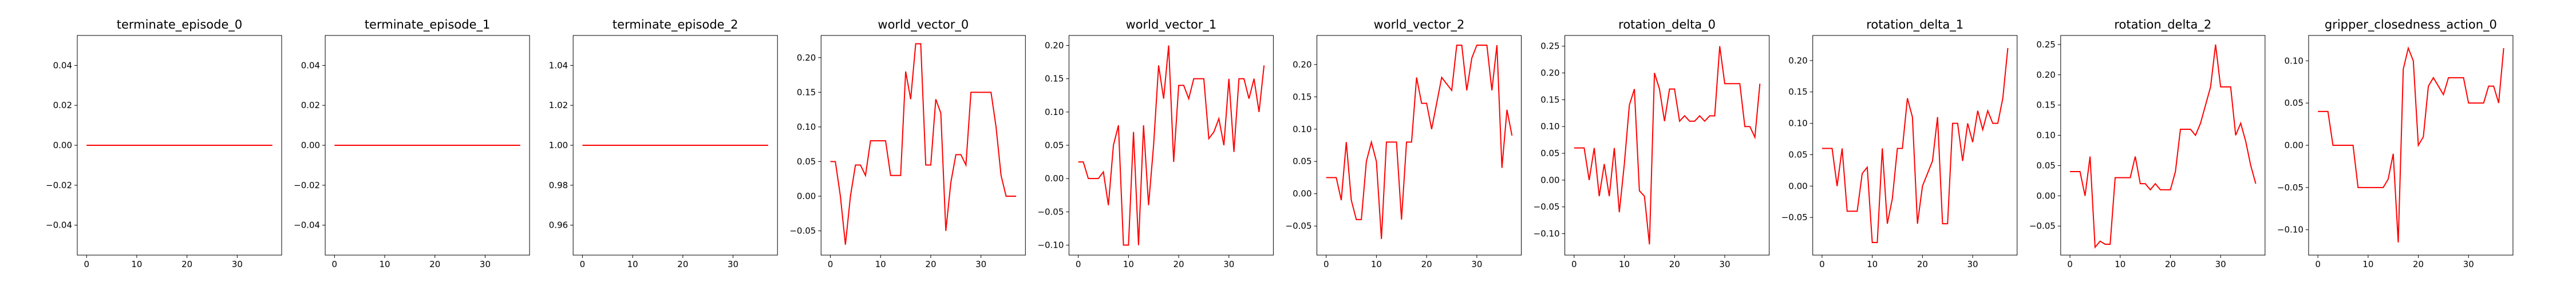 This screenshot has height=286, width=2576. Describe the element at coordinates (2411, 25) in the screenshot. I see `chart-title: gripper_closedness_action_0` at that location.